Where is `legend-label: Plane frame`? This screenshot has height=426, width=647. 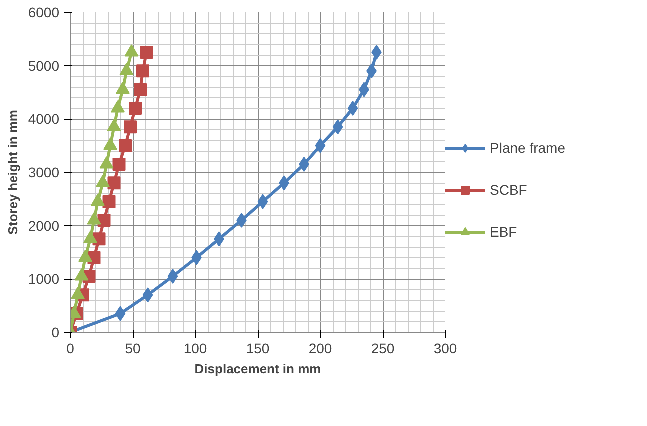
legend-label: Plane frame is located at coordinates (528, 148).